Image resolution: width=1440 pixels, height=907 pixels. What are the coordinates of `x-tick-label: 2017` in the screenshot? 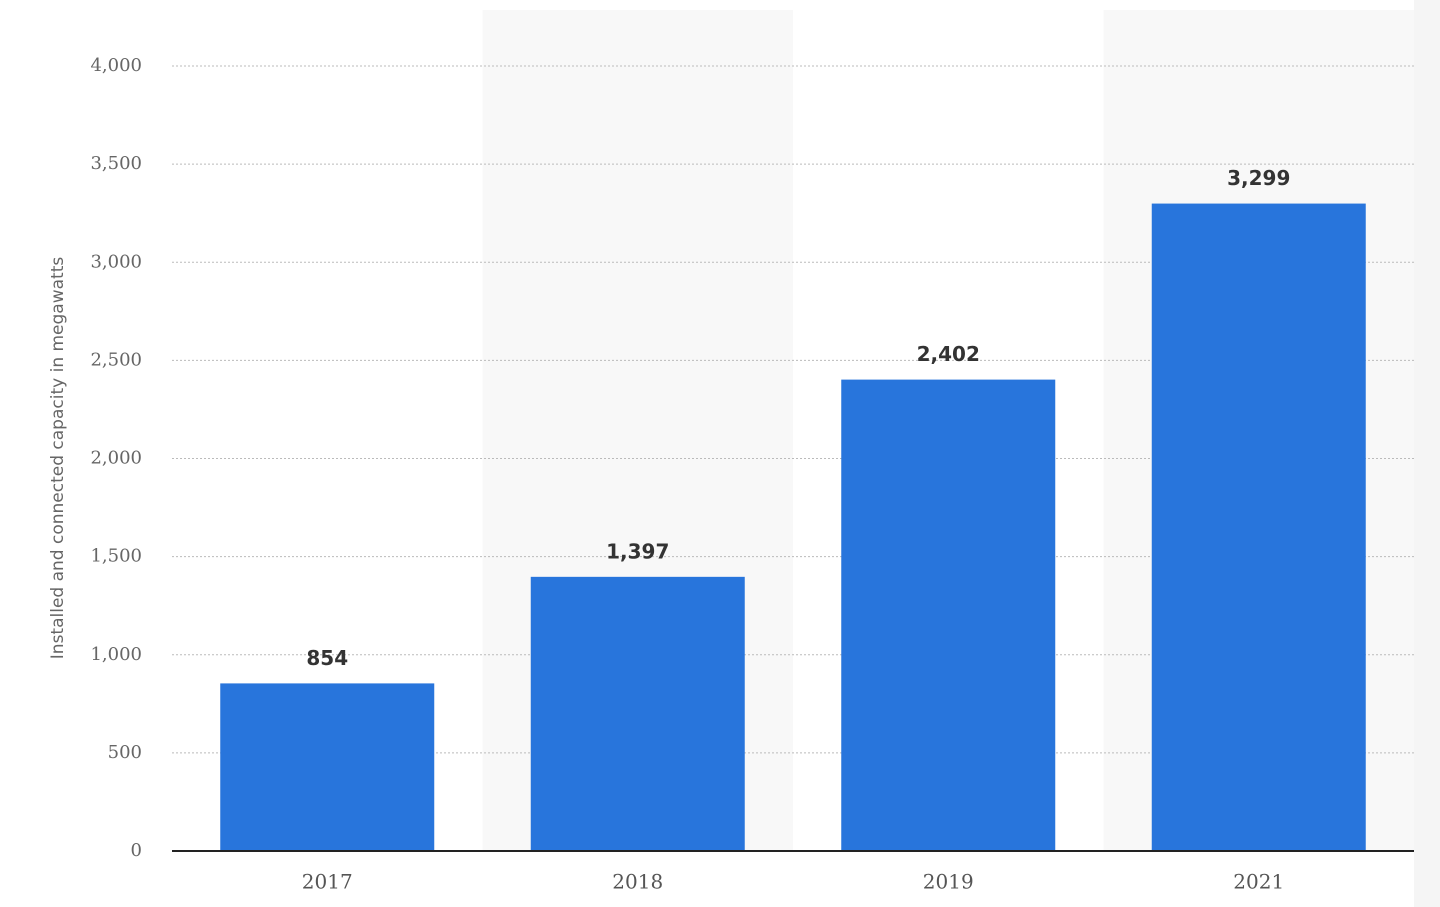 It's located at (327, 882).